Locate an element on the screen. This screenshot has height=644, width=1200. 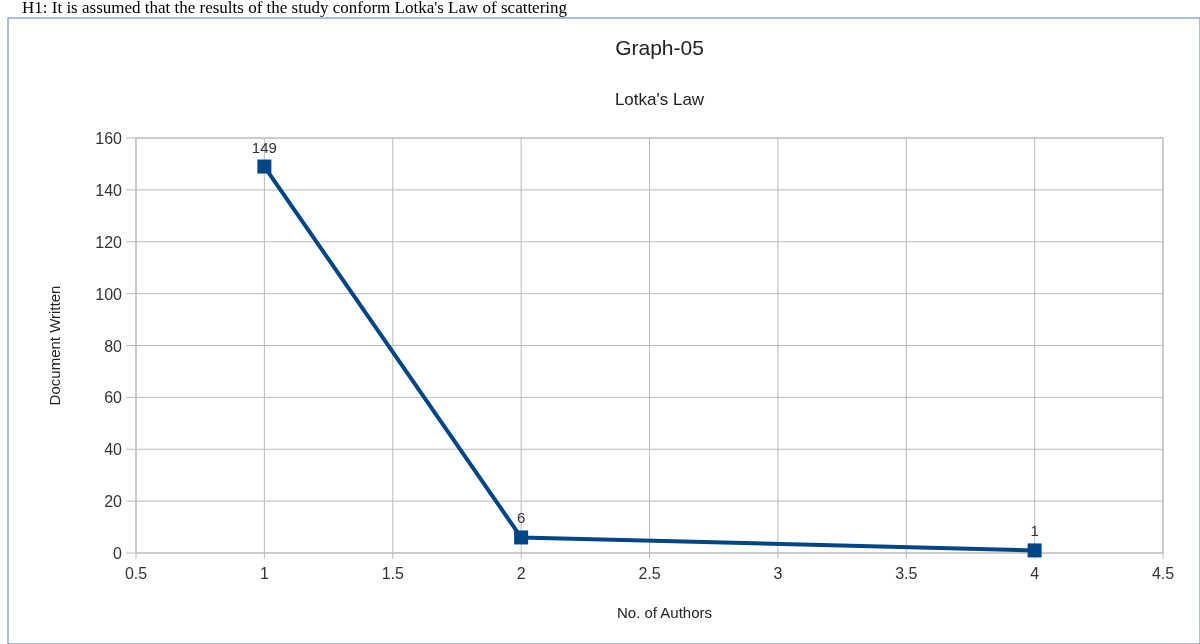
y-tick-label: 100 is located at coordinates (109, 294).